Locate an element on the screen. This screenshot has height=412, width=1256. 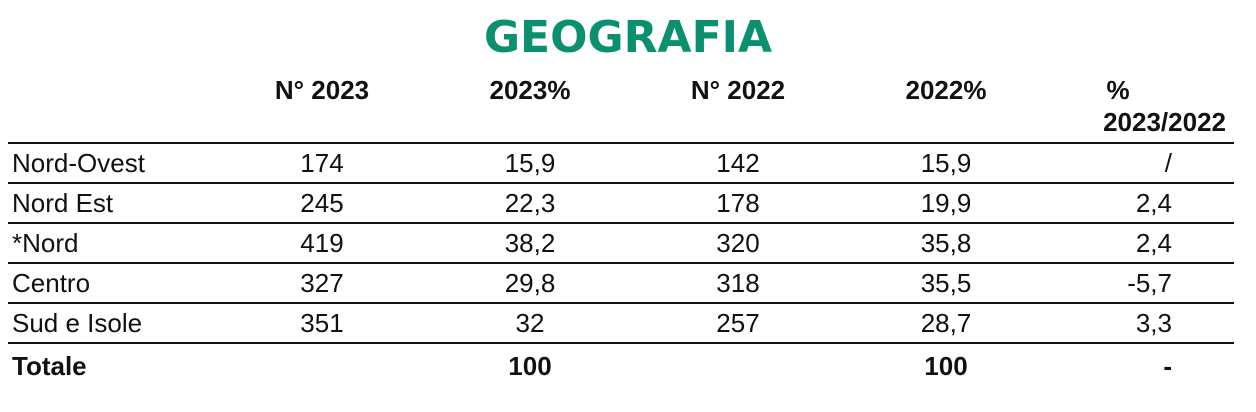
table-row: Centro 327 29,8 318 35,5 -5,7 is located at coordinates (621, 283).